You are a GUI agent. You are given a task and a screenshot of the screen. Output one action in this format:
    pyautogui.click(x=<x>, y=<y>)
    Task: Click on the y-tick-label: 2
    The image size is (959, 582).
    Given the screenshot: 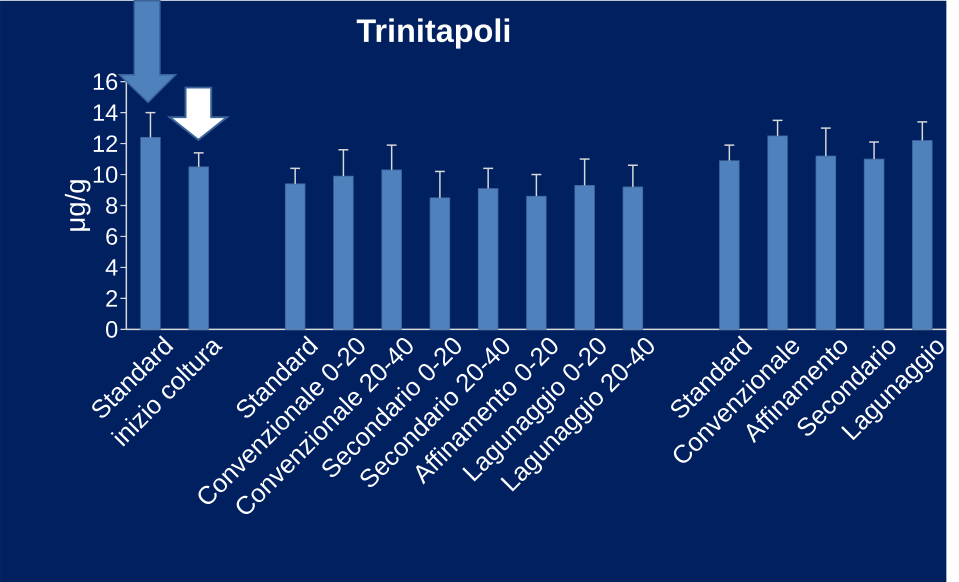 What is the action you would take?
    pyautogui.click(x=112, y=298)
    